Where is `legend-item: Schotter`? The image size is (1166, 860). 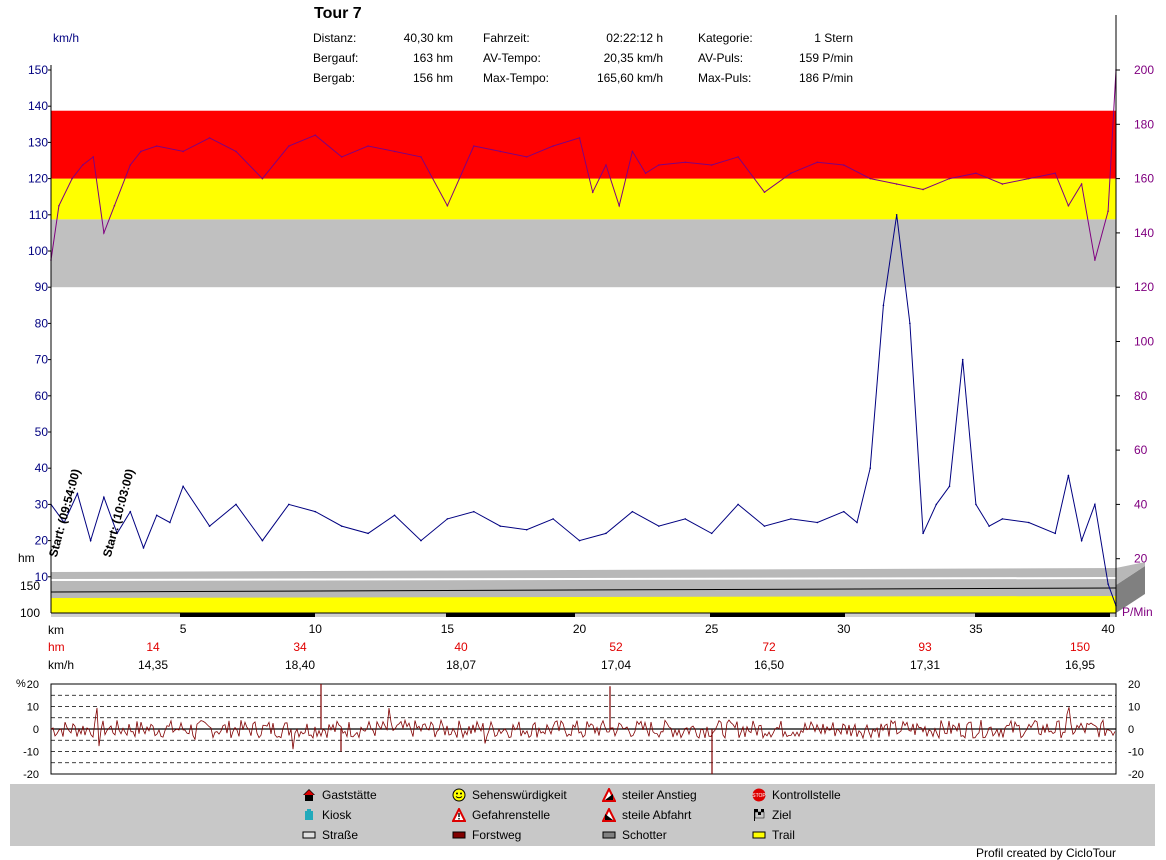
legend-item: Schotter is located at coordinates (634, 835).